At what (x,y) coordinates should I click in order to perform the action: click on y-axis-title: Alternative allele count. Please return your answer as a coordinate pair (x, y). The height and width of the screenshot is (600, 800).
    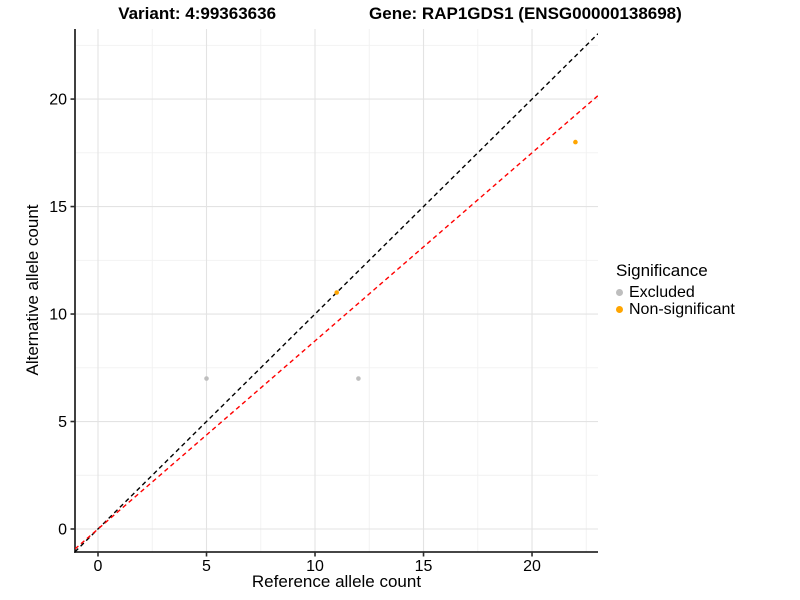
    Looking at the image, I should click on (32, 290).